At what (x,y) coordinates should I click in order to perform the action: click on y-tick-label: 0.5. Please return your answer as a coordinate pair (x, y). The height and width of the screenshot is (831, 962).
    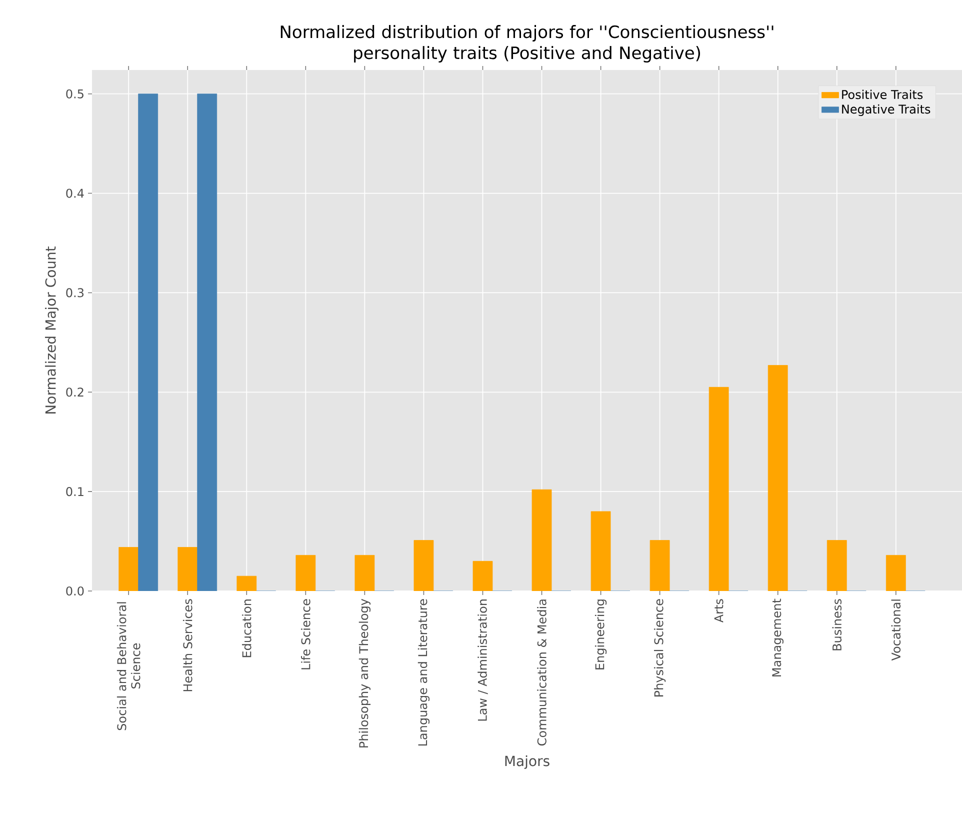
    Looking at the image, I should click on (75, 93).